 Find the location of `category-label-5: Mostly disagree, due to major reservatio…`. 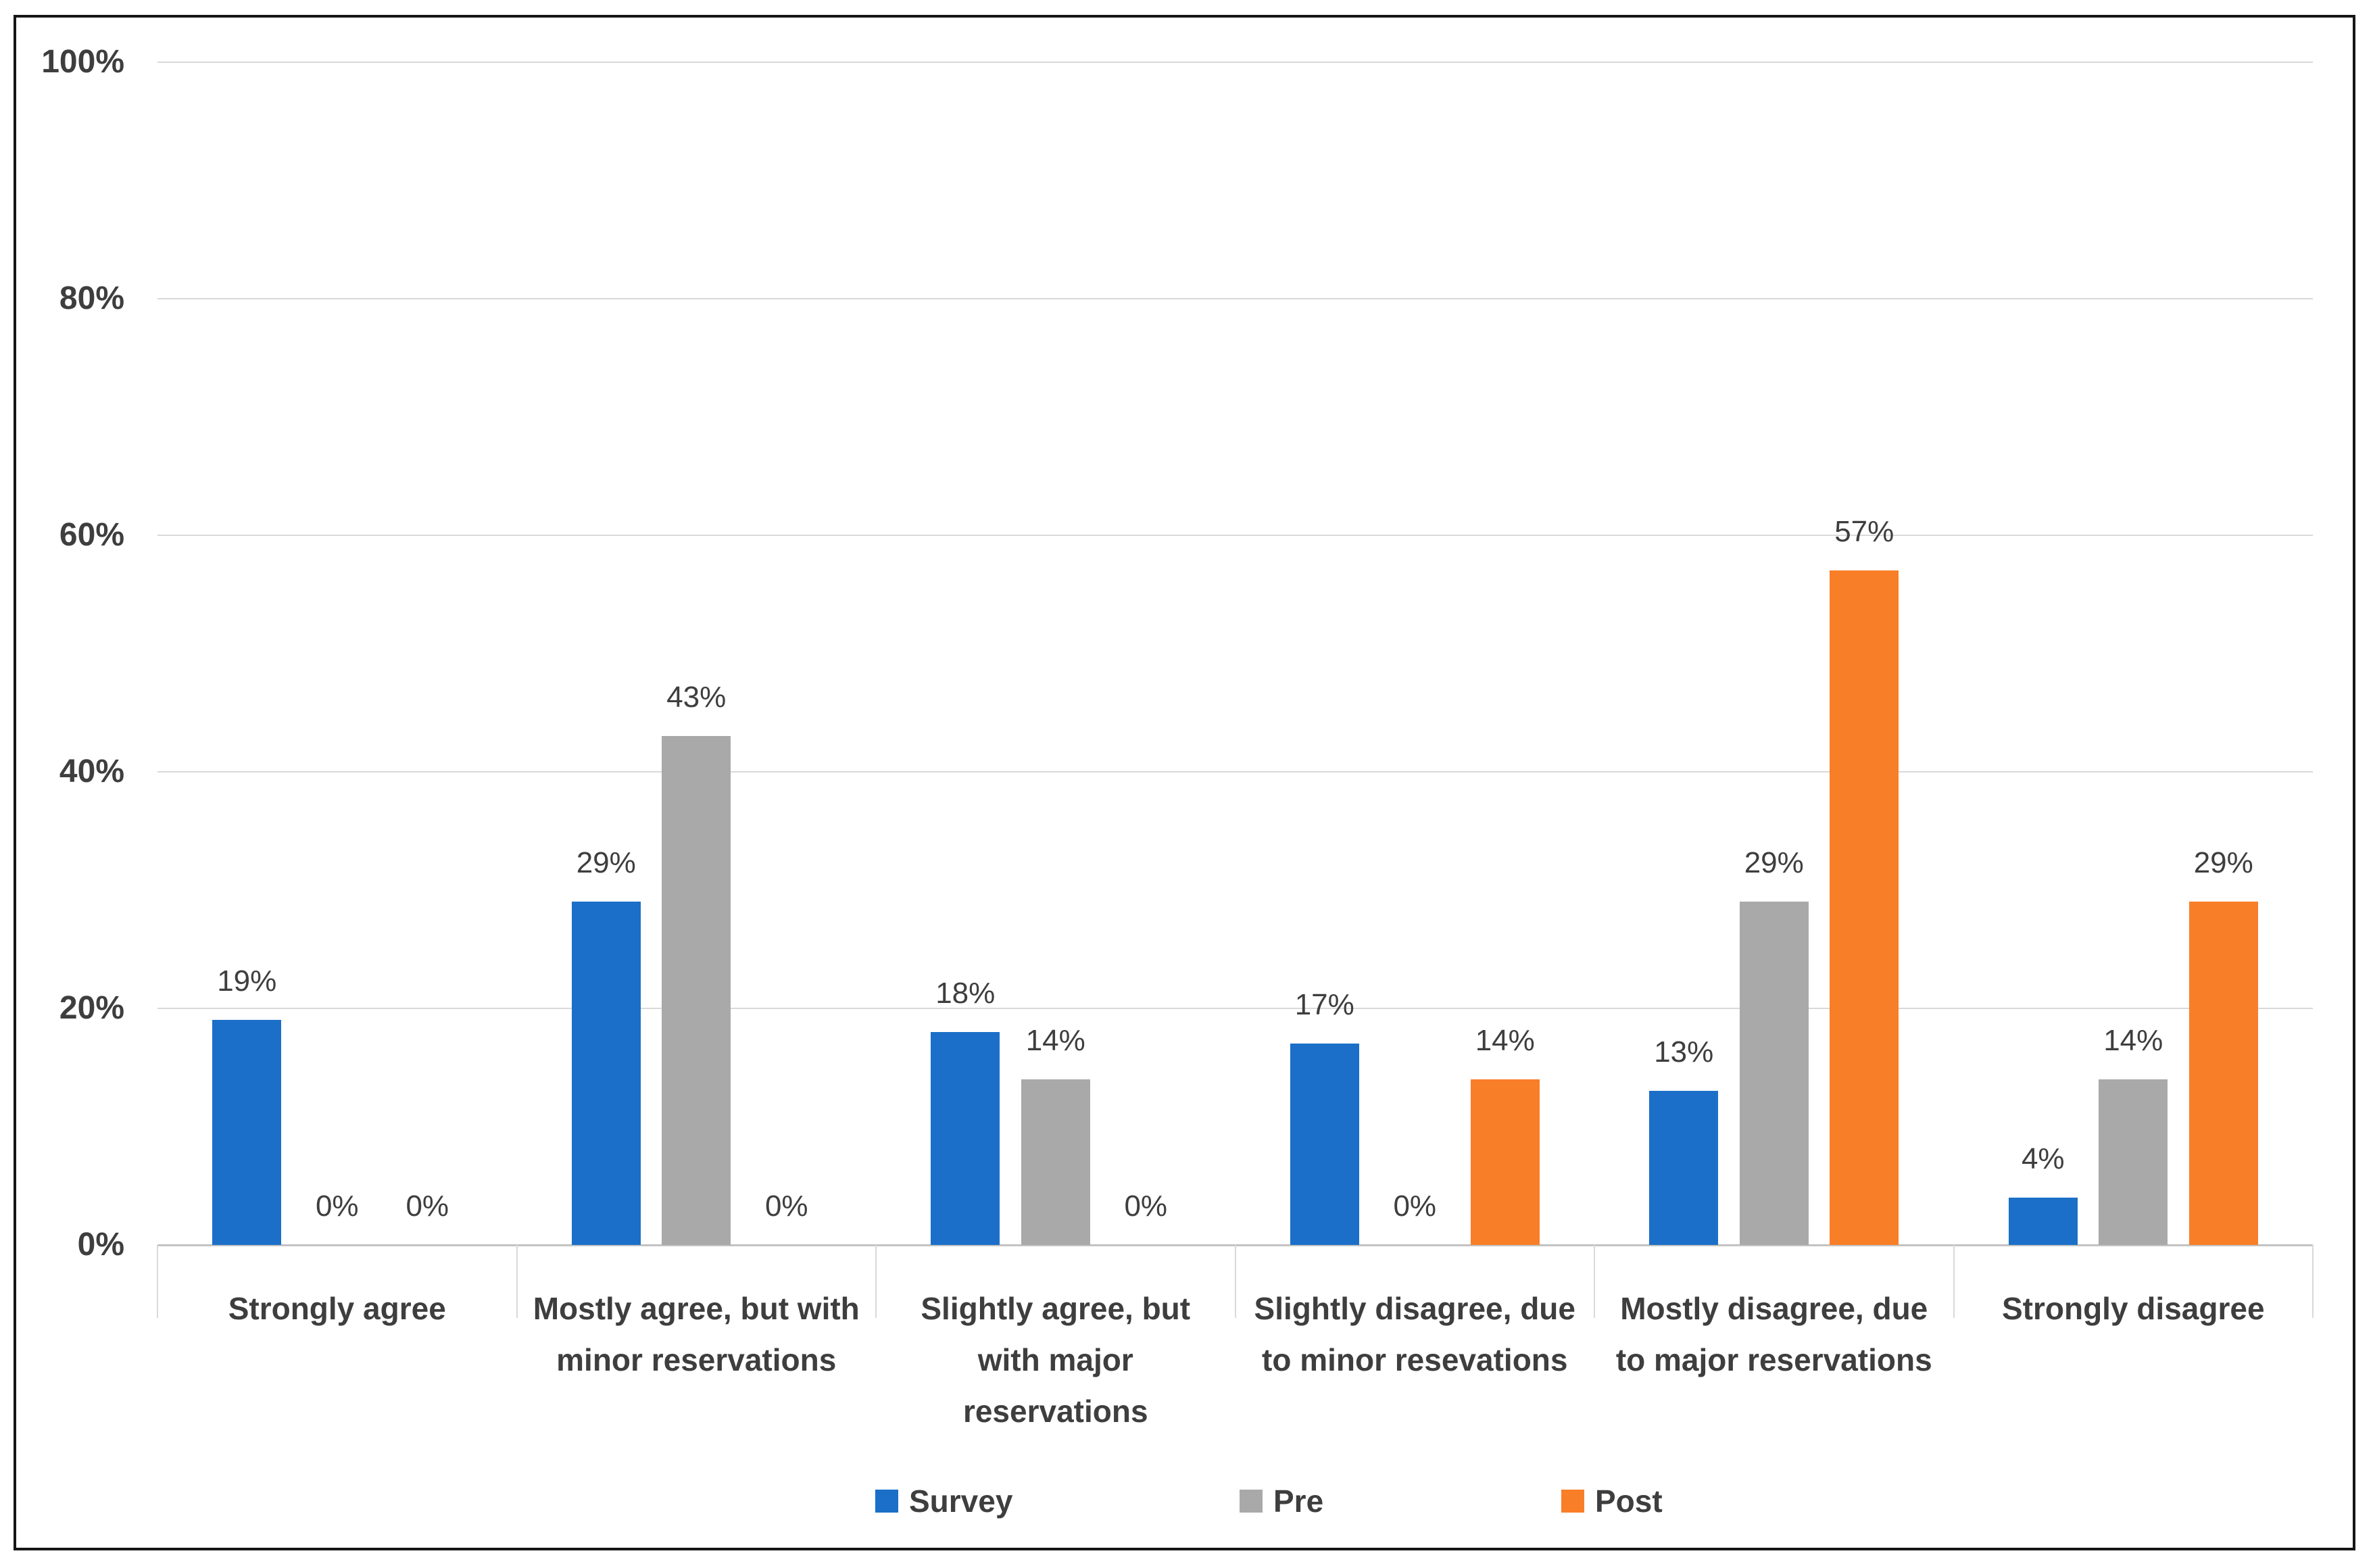

category-label-5: Mostly disagree, due to major reservatio… is located at coordinates (1773, 1334).